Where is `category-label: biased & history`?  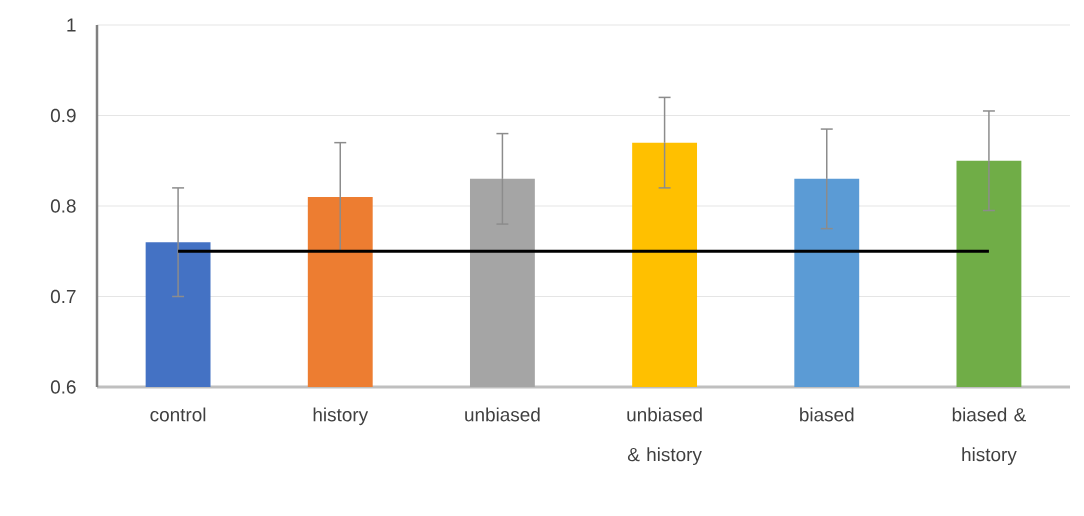
category-label: biased & history is located at coordinates (989, 436).